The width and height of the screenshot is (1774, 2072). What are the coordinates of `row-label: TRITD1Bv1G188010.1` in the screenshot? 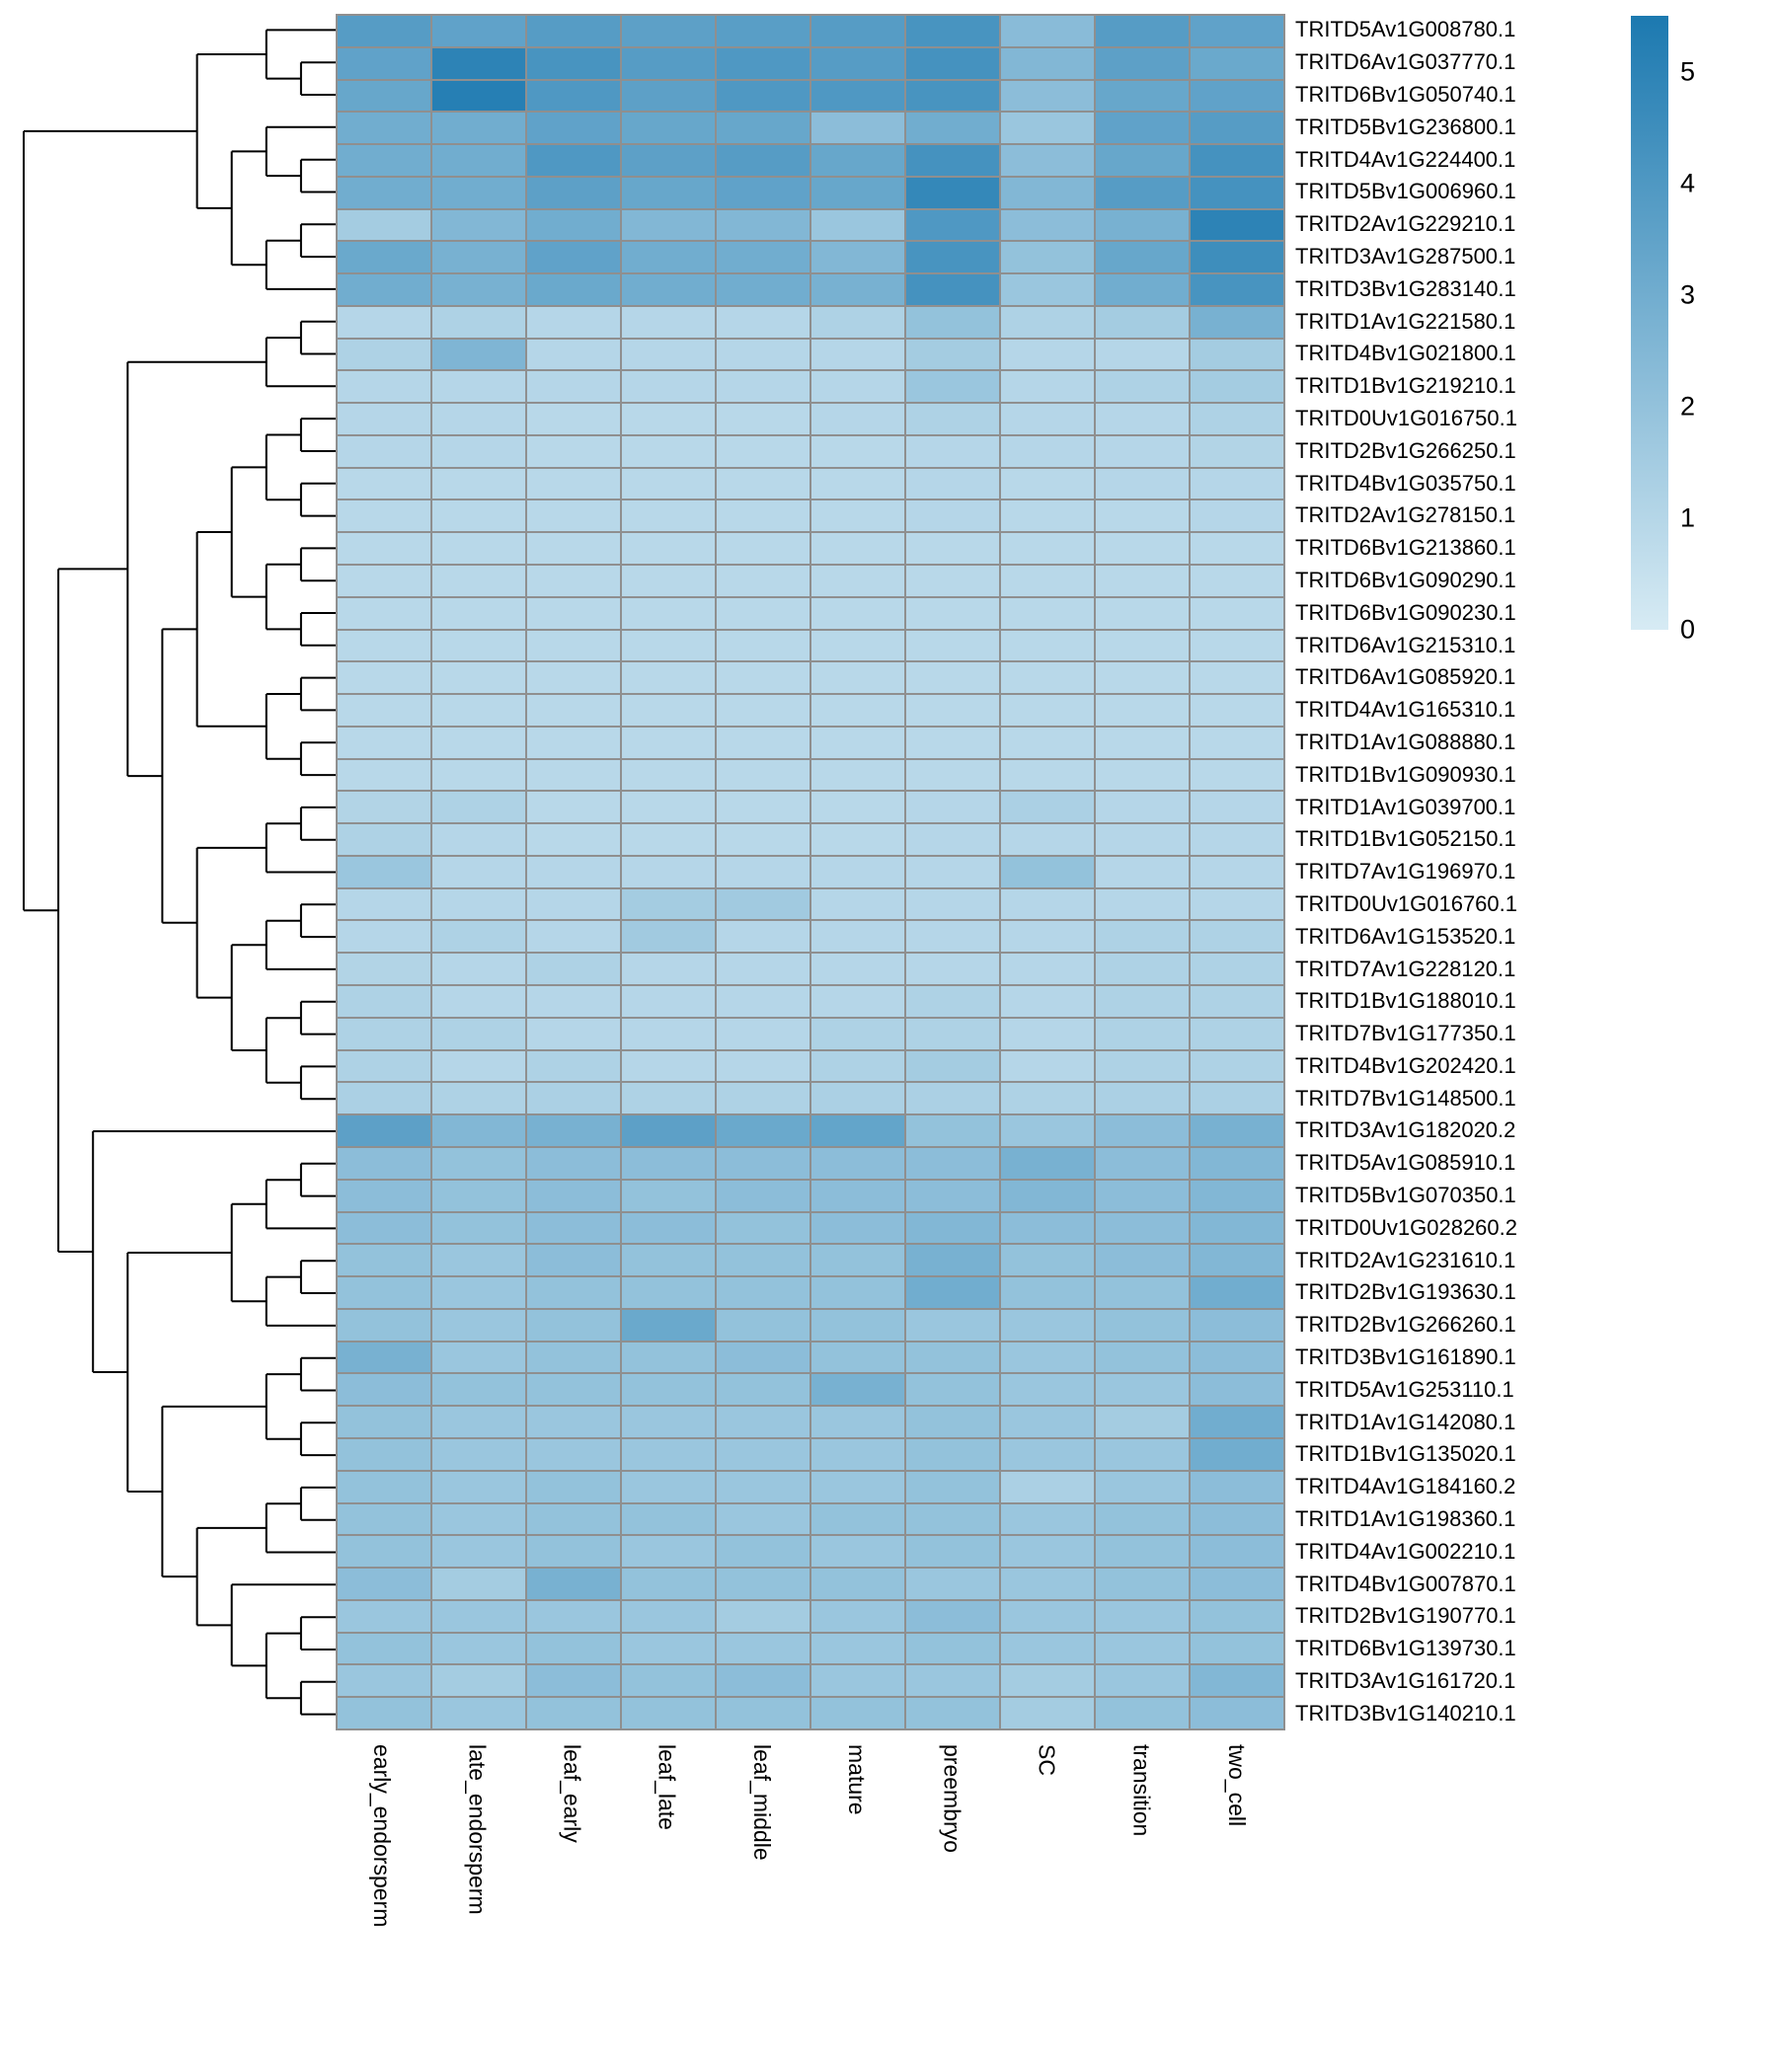 It's located at (1405, 1001).